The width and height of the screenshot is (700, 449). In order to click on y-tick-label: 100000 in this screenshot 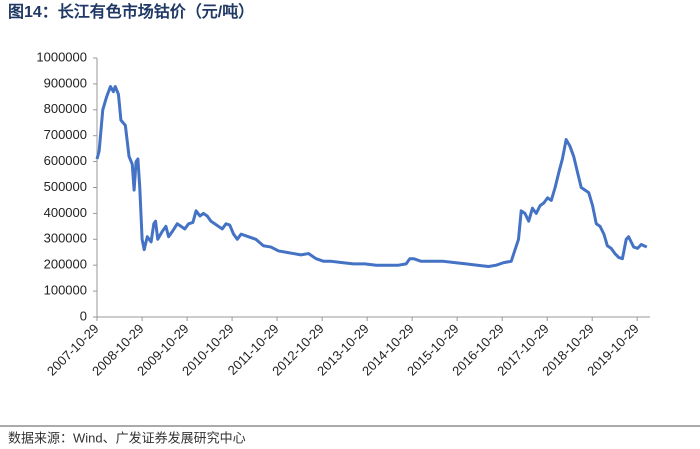, I will do `click(65, 290)`.